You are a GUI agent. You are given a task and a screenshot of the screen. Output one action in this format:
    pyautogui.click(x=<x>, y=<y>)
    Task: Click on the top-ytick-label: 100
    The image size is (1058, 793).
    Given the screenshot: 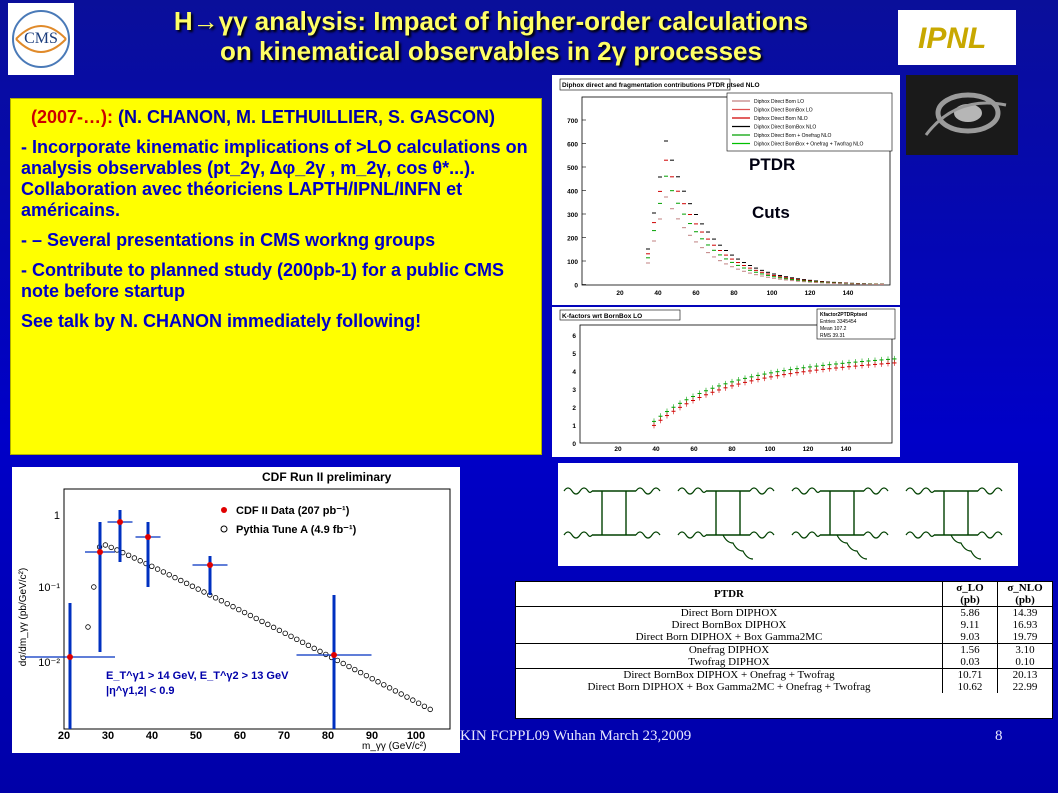 What is the action you would take?
    pyautogui.click(x=572, y=262)
    